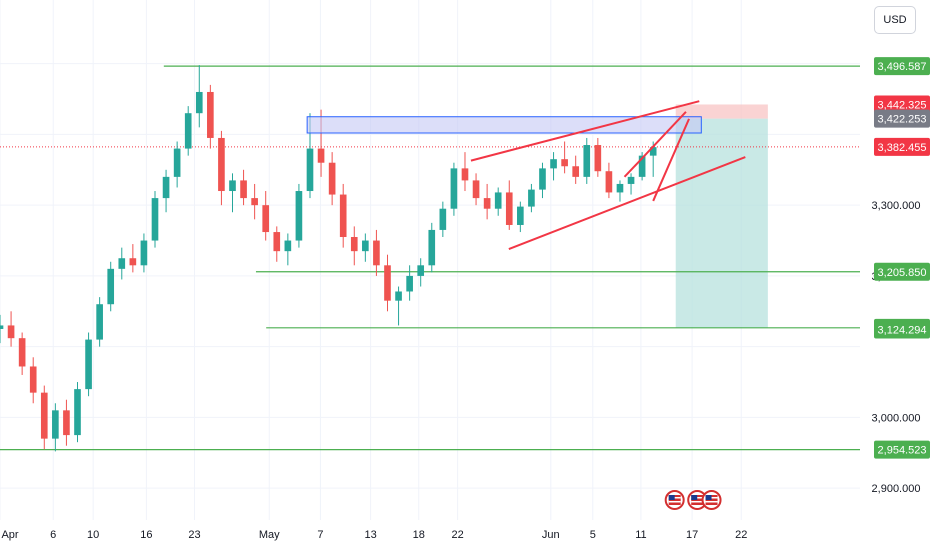 Image resolution: width=932 pixels, height=550 pixels. Describe the element at coordinates (93, 535) in the screenshot. I see `time-axis-tick-label: 10` at that location.